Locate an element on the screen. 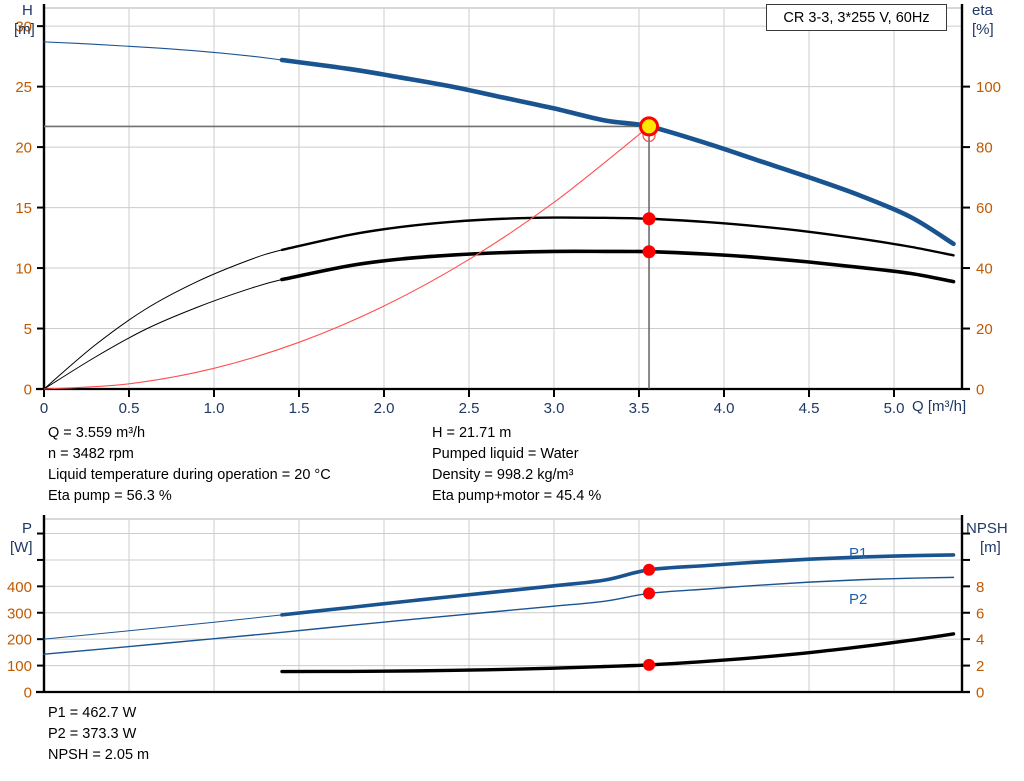  info-density: Density = 998.2 kg/m³ is located at coordinates (503, 475).